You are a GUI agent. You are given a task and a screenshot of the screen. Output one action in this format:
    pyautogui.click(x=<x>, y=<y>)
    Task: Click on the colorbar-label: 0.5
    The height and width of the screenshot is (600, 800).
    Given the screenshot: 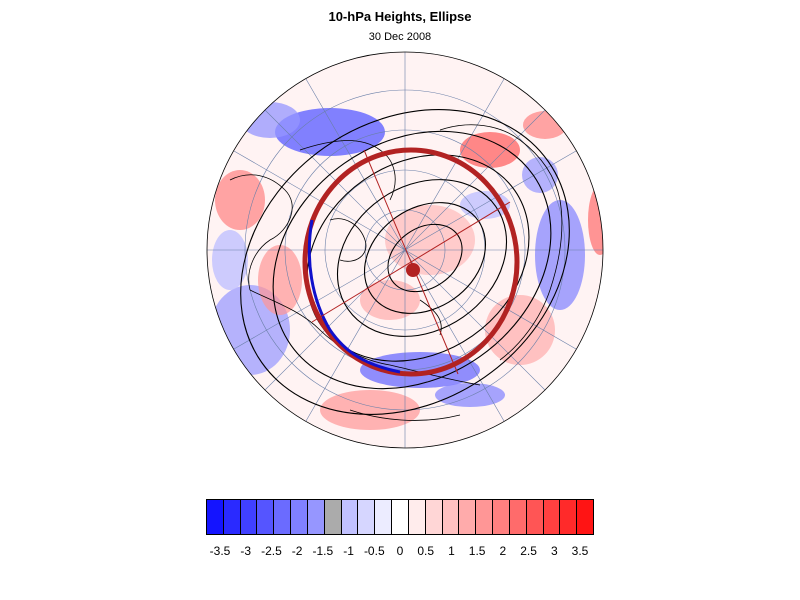 What is the action you would take?
    pyautogui.click(x=426, y=551)
    